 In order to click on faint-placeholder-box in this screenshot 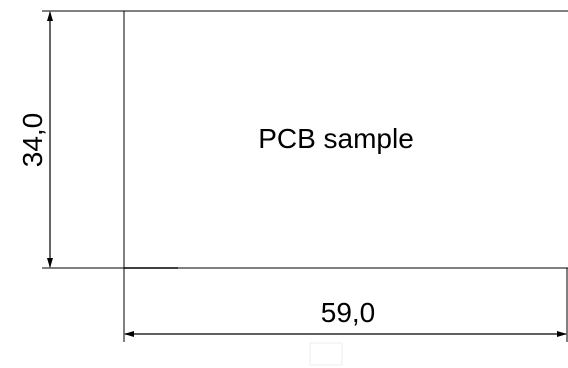, I will do `click(326, 354)`.